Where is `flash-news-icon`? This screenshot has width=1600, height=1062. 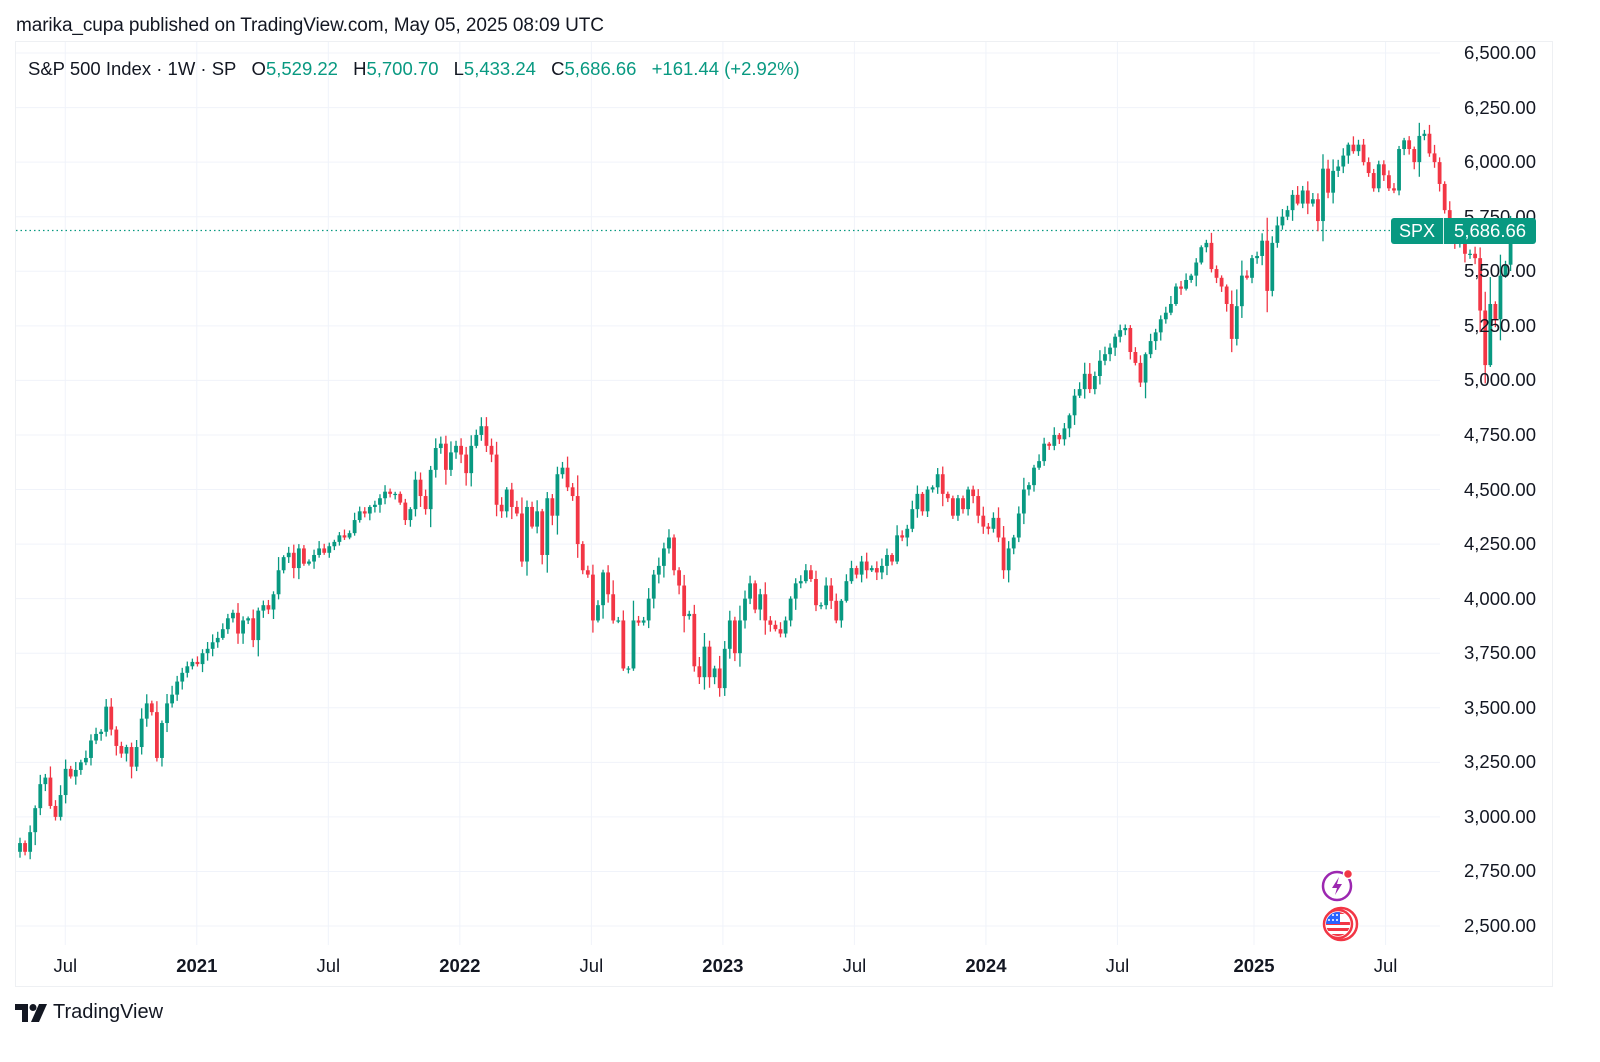 flash-news-icon is located at coordinates (1338, 885).